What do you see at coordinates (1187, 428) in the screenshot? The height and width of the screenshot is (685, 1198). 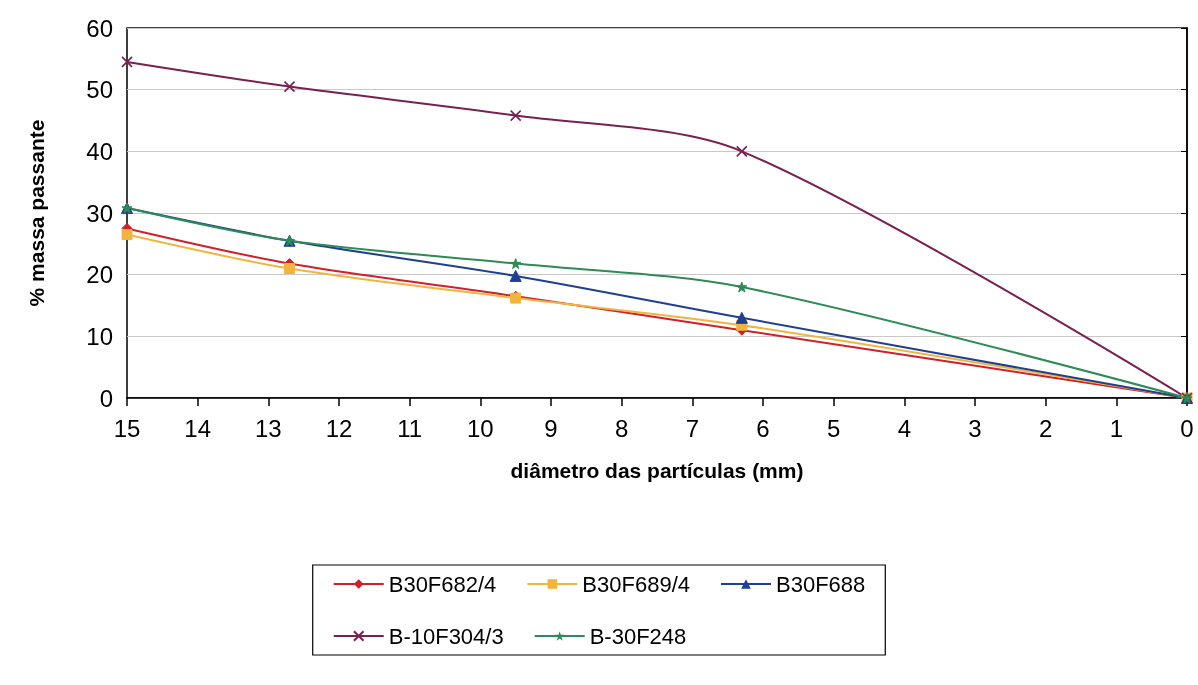 I see `x-tick-label: 0` at bounding box center [1187, 428].